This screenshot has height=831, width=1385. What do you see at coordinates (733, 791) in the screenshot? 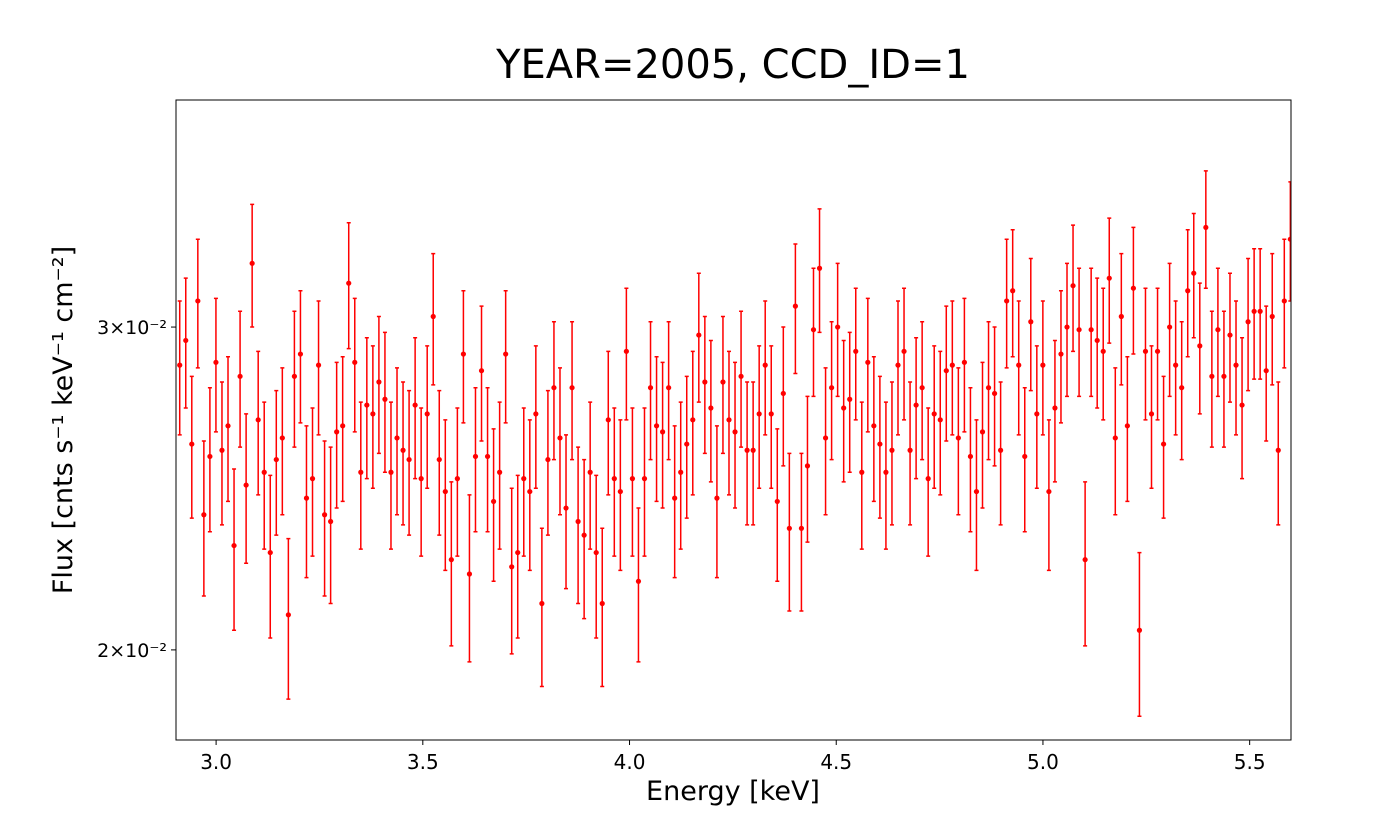
I see `x-axis-label: Energy [keV]` at bounding box center [733, 791].